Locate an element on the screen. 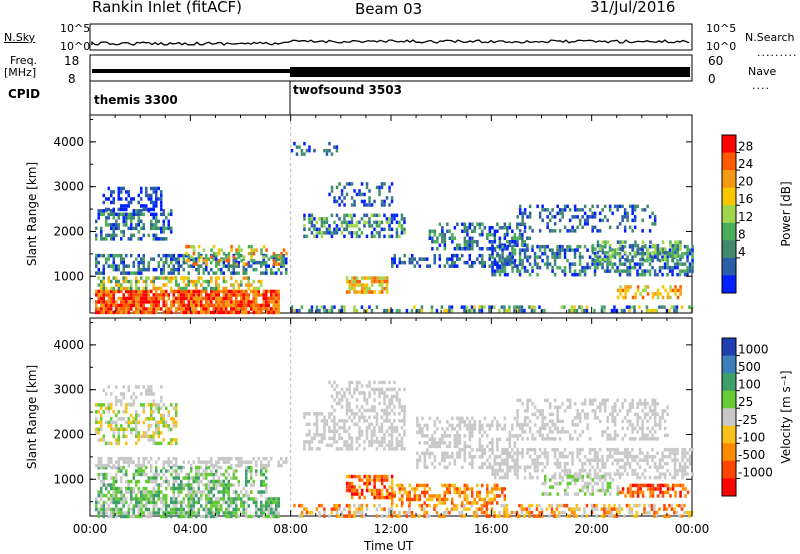  nave-tick-low: 0 is located at coordinates (712, 79).